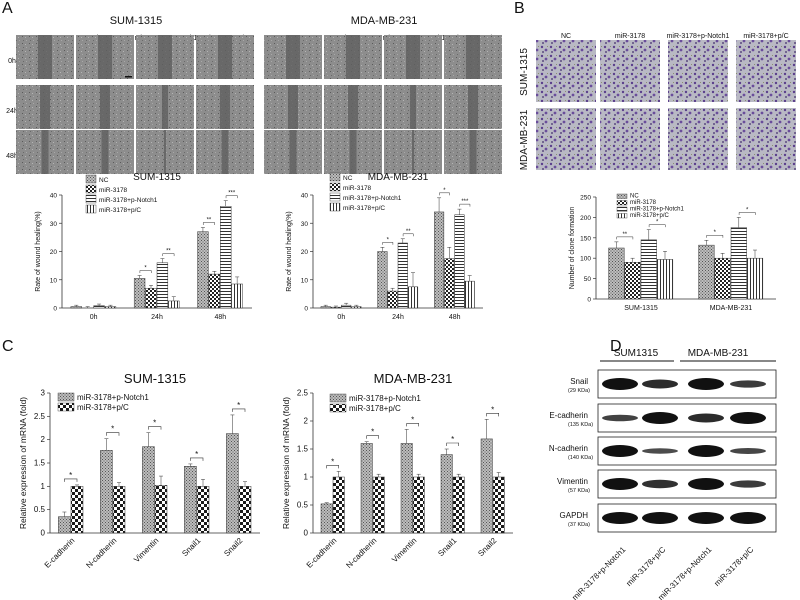 The width and height of the screenshot is (800, 600). I want to click on micrograph-time-label: 24h, so click(12, 111).